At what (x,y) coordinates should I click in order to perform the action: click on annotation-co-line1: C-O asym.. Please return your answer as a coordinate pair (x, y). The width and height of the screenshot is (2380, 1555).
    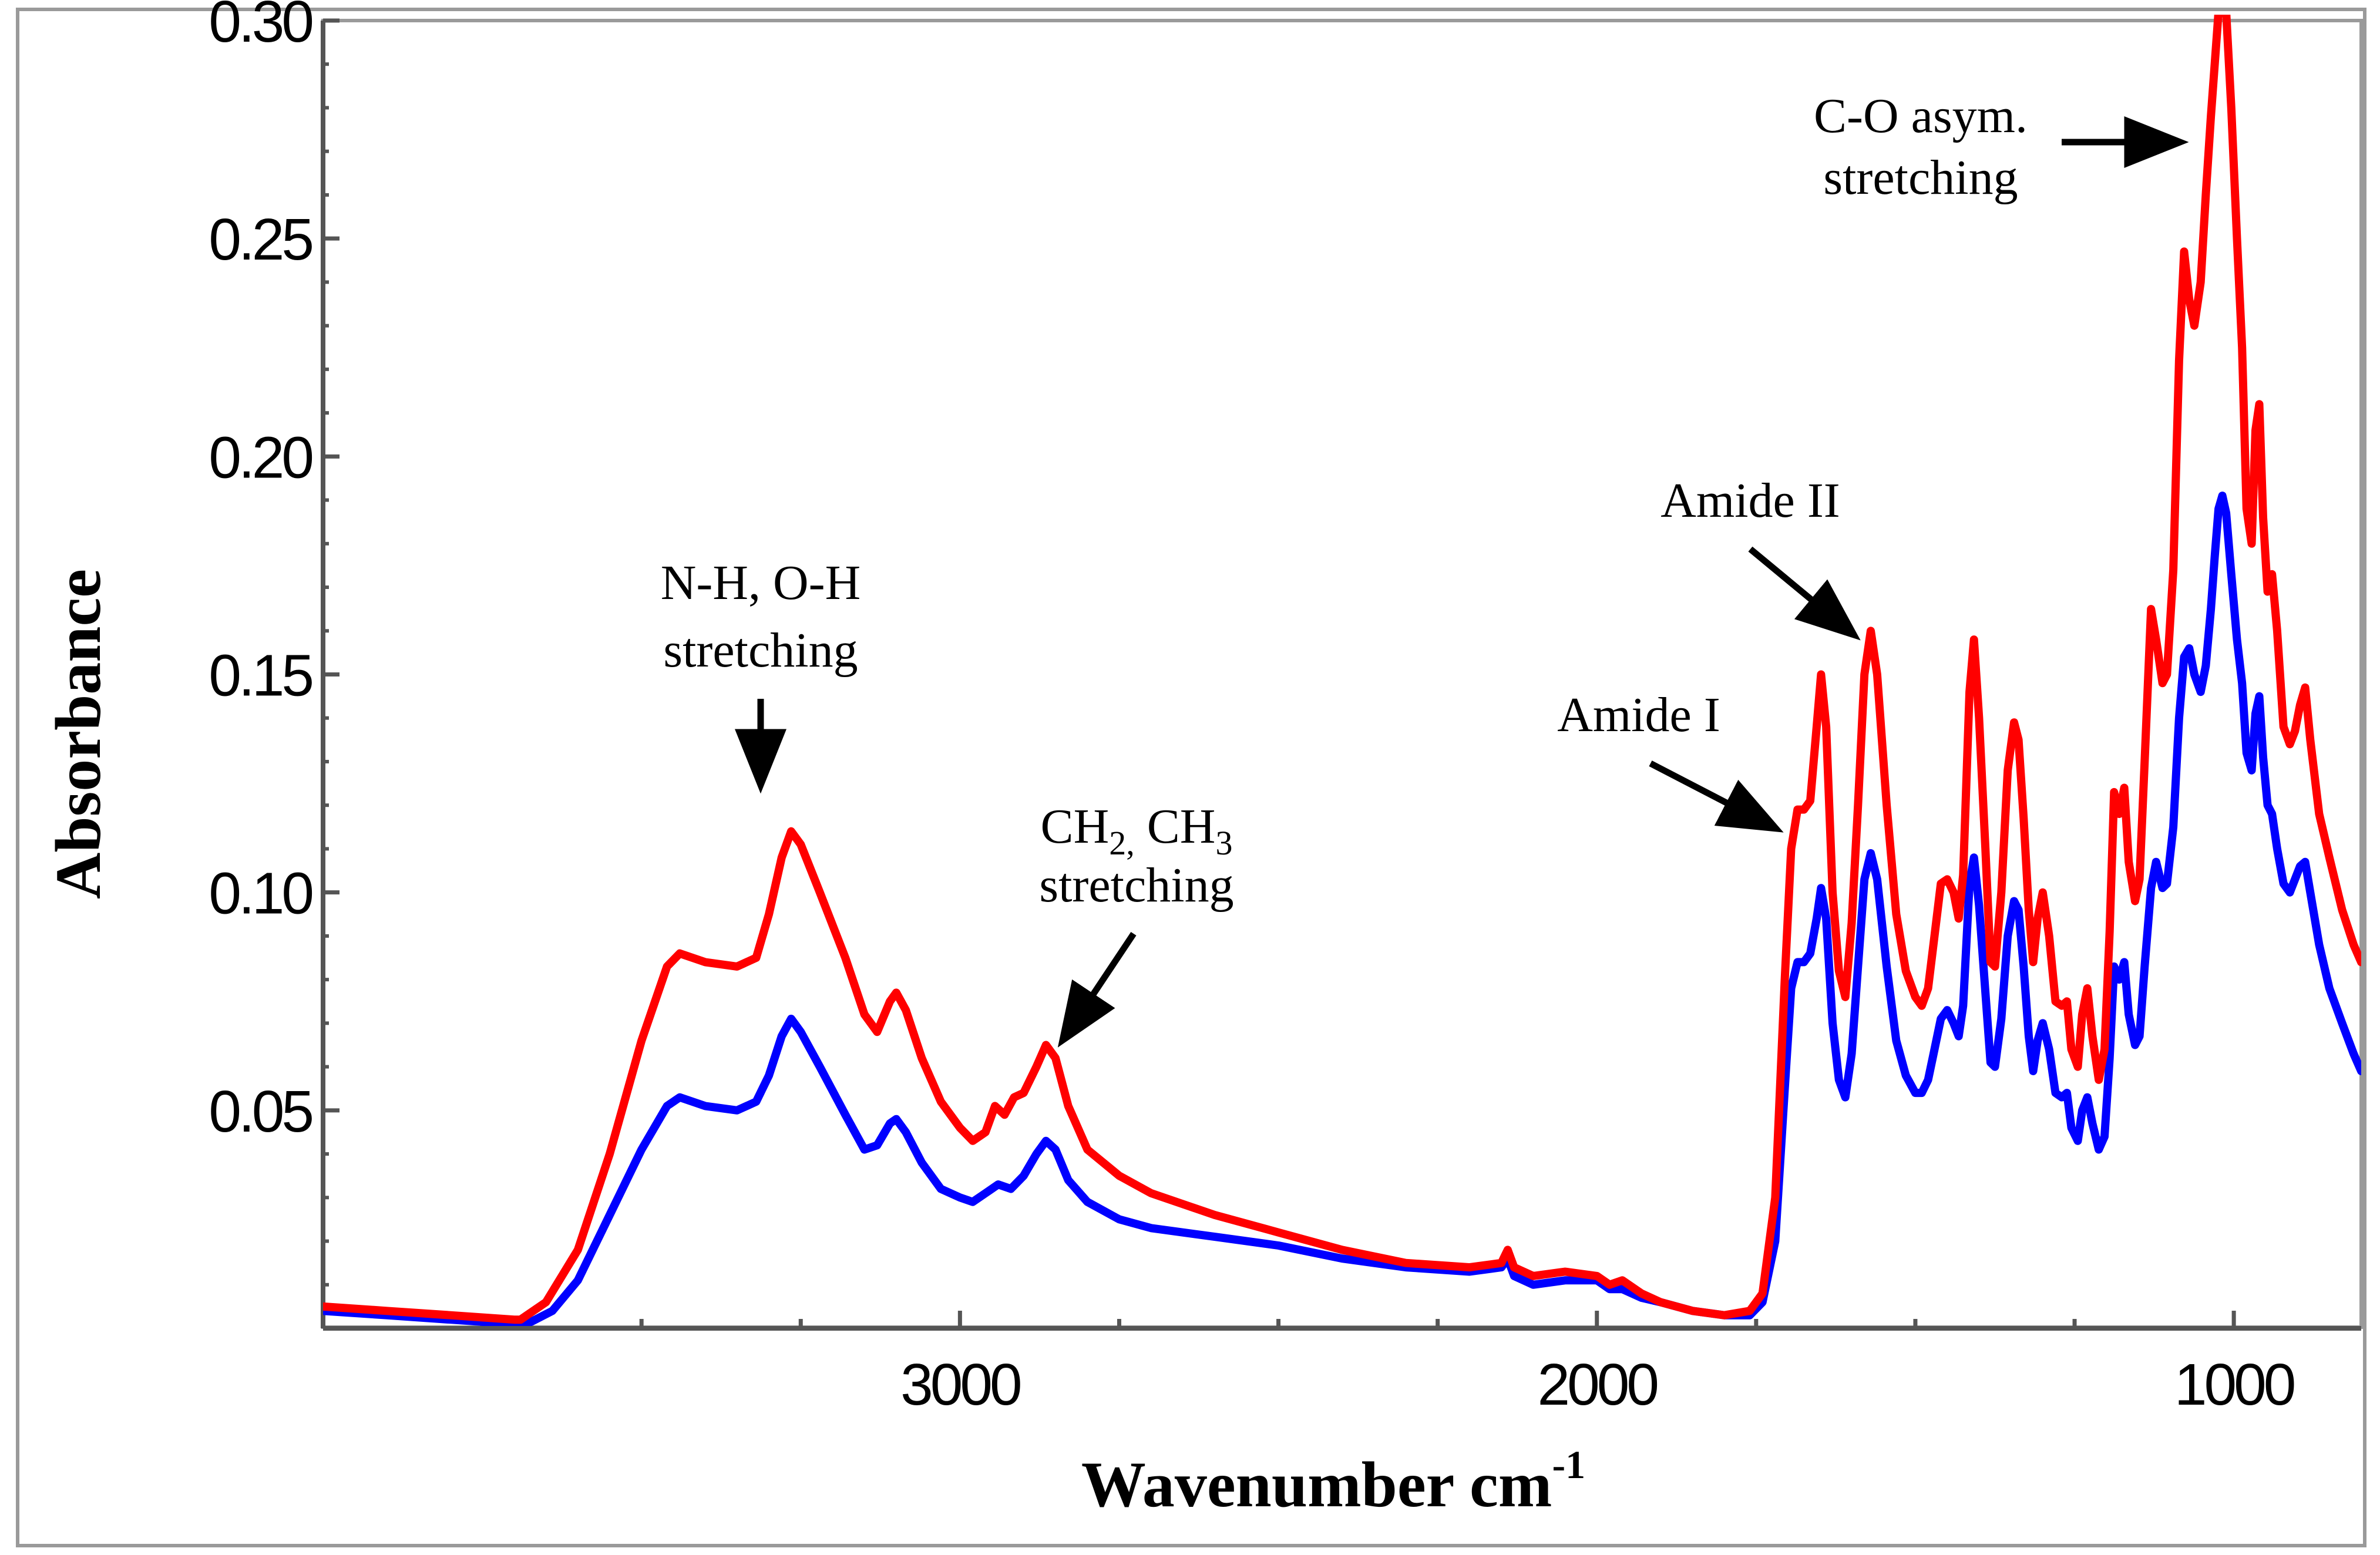
    Looking at the image, I should click on (1921, 116).